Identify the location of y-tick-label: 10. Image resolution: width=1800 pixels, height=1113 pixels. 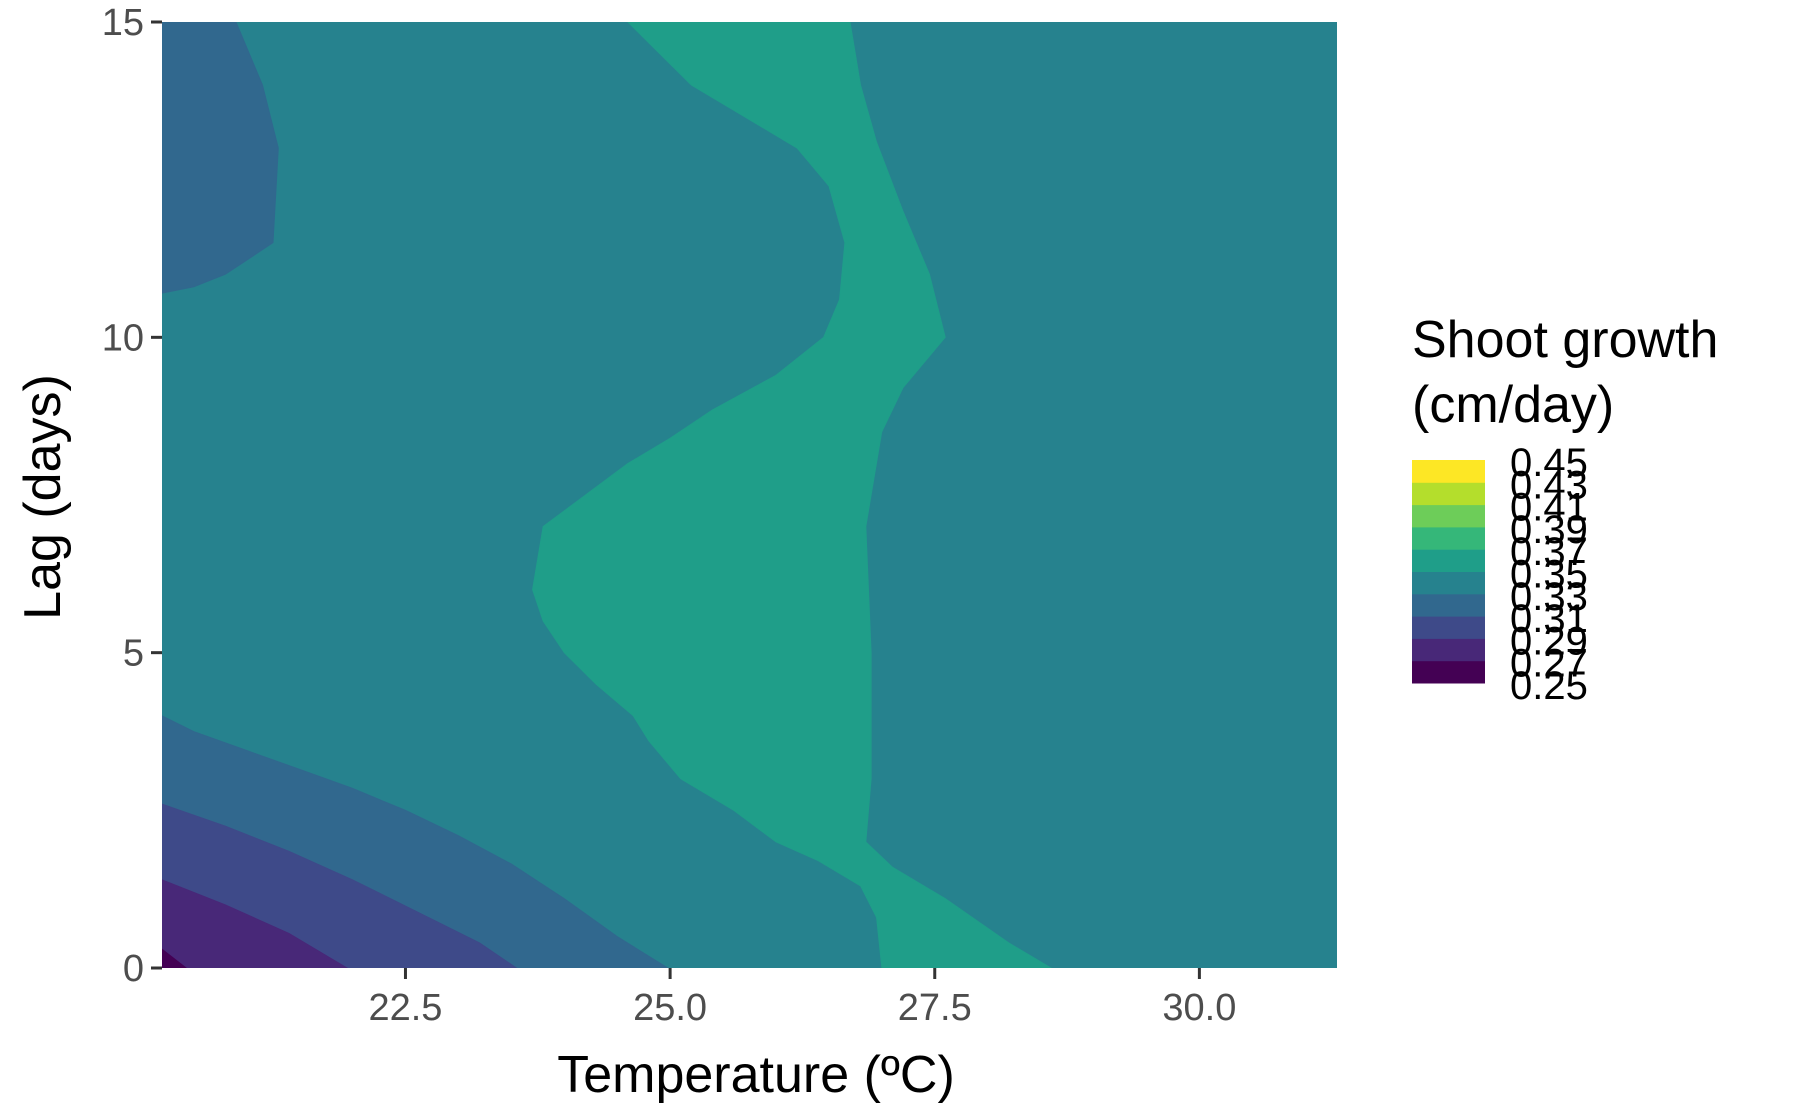
(123, 338).